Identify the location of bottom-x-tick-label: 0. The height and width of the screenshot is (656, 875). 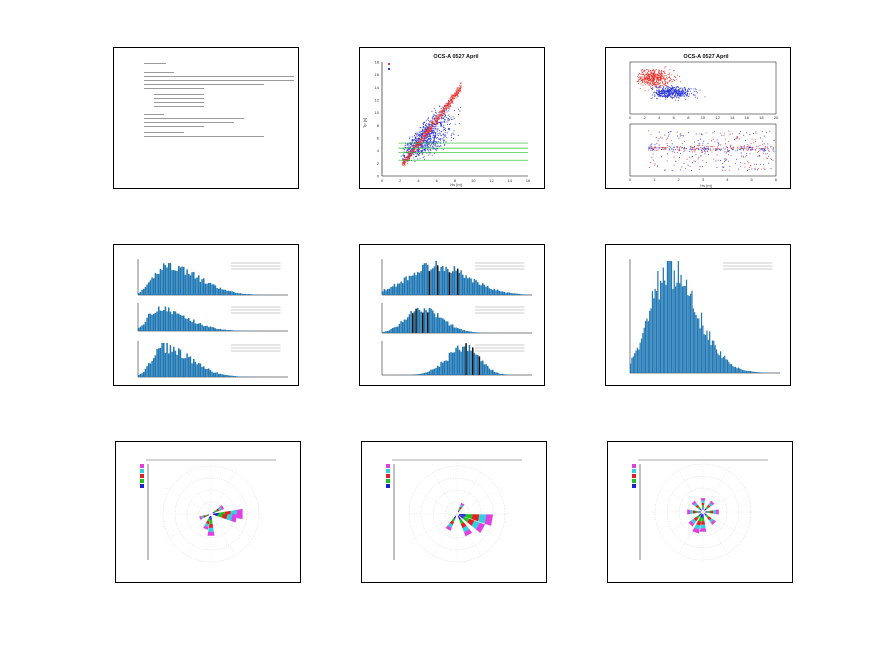
(630, 179).